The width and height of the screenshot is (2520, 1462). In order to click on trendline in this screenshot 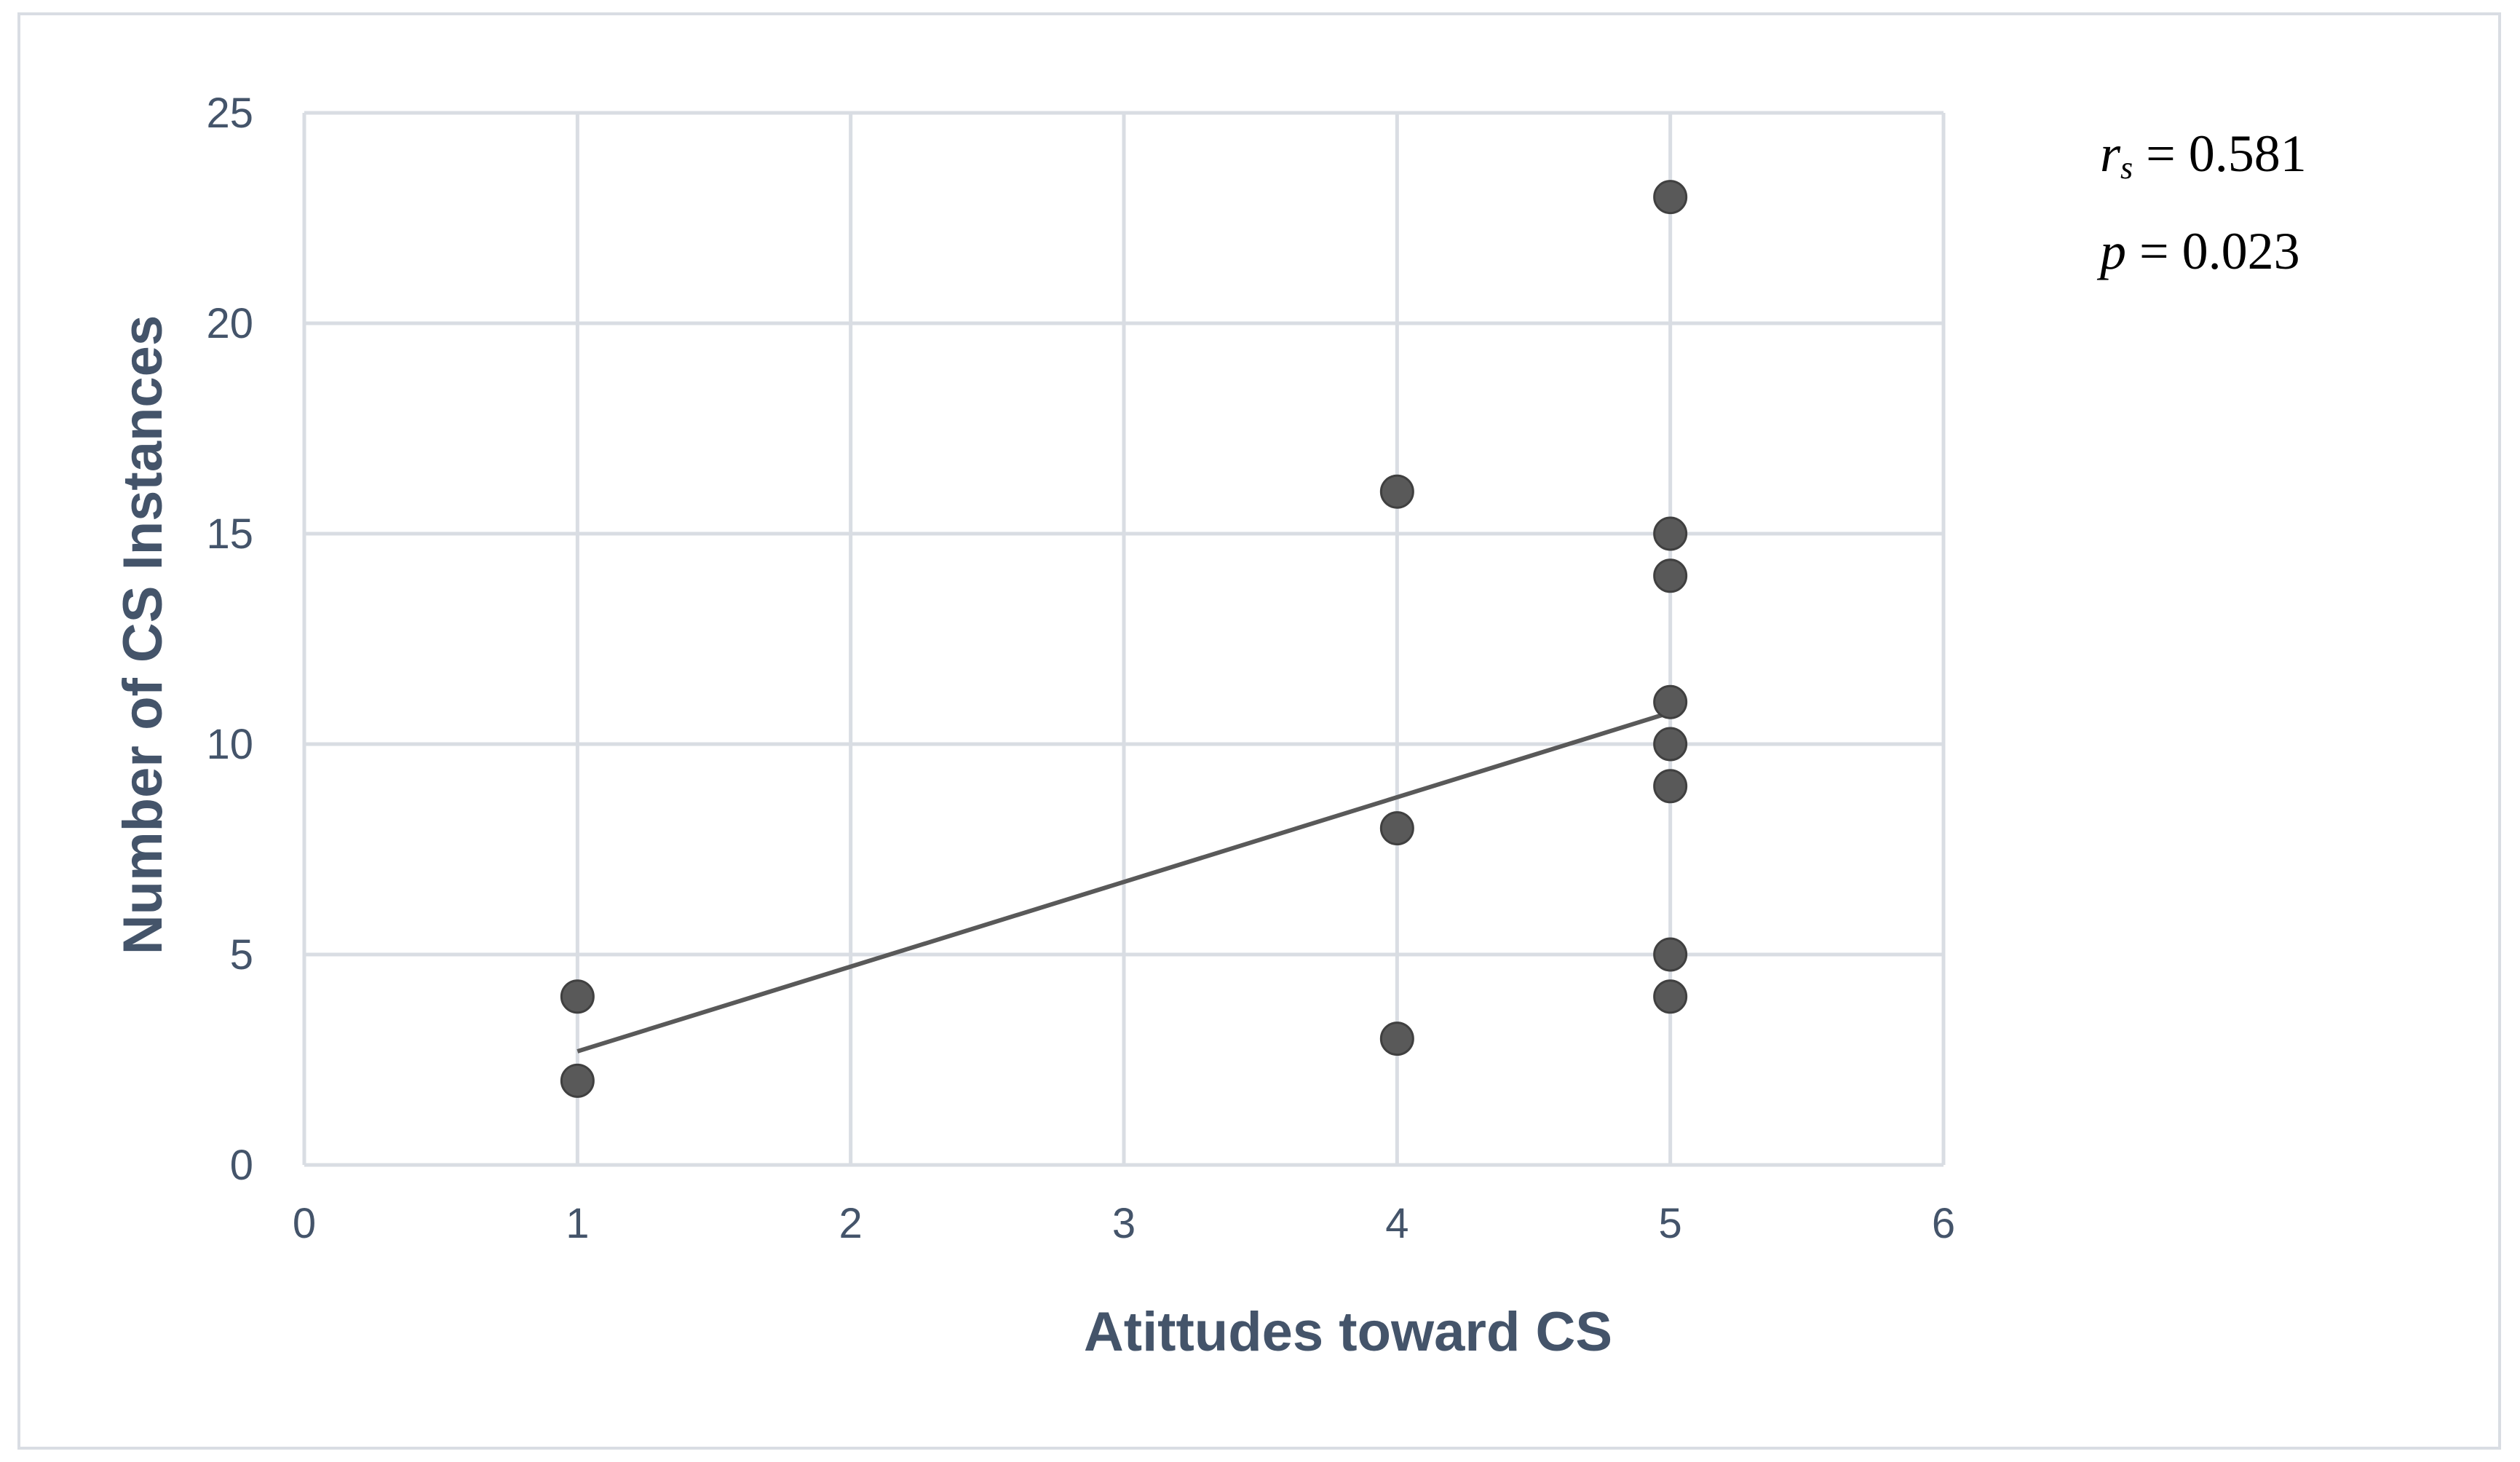, I will do `click(1123, 882)`.